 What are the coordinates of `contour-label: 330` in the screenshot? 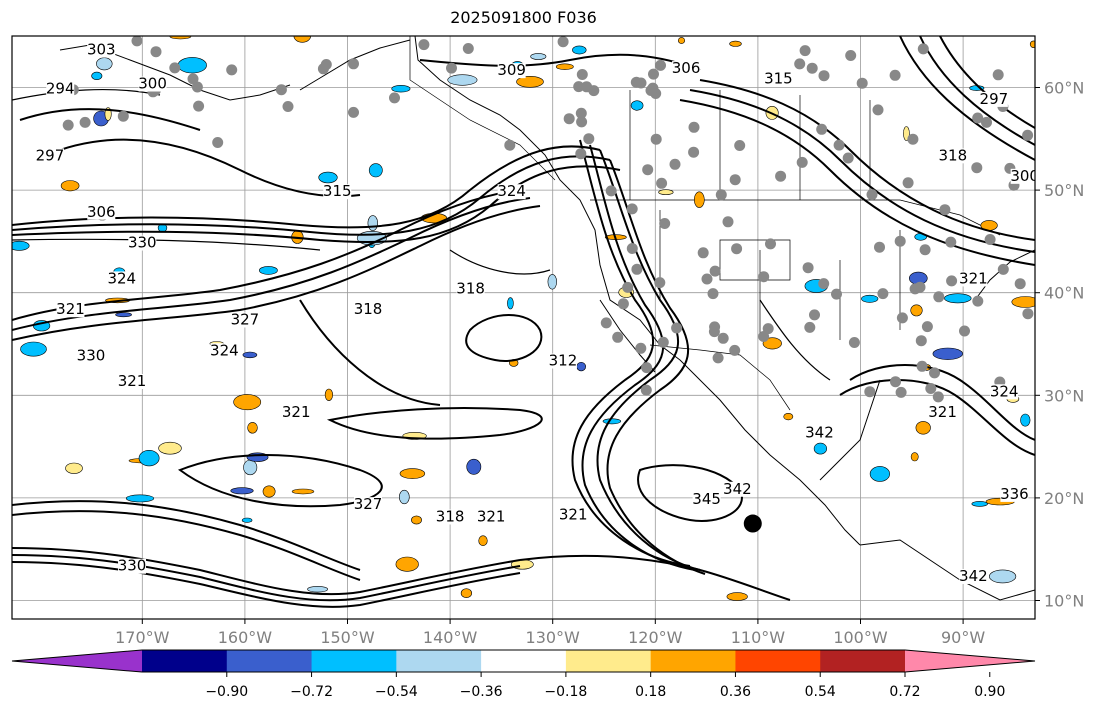 It's located at (132, 566).